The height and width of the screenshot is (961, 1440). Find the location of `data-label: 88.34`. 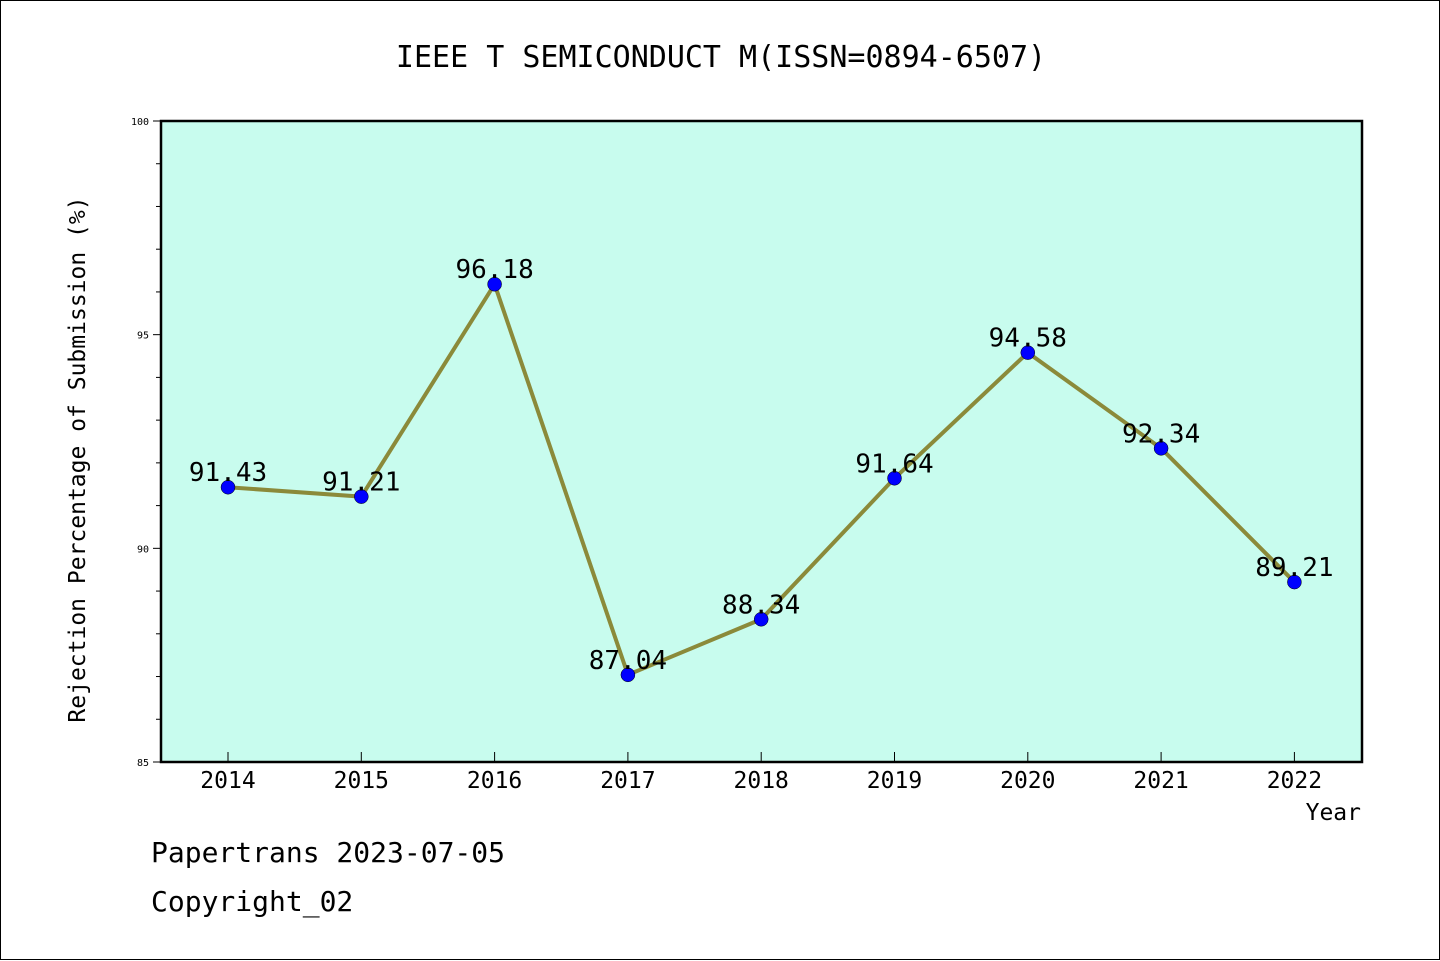

data-label: 88.34 is located at coordinates (761, 605).